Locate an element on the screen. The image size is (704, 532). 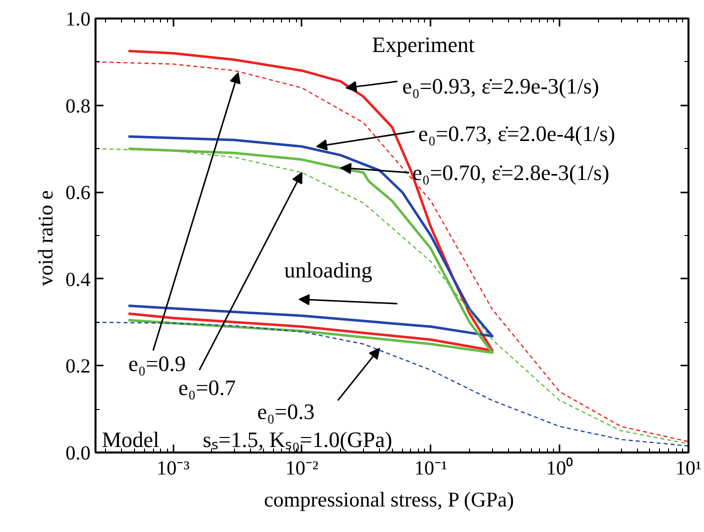
x-tick-label: 10¹ is located at coordinates (689, 469).